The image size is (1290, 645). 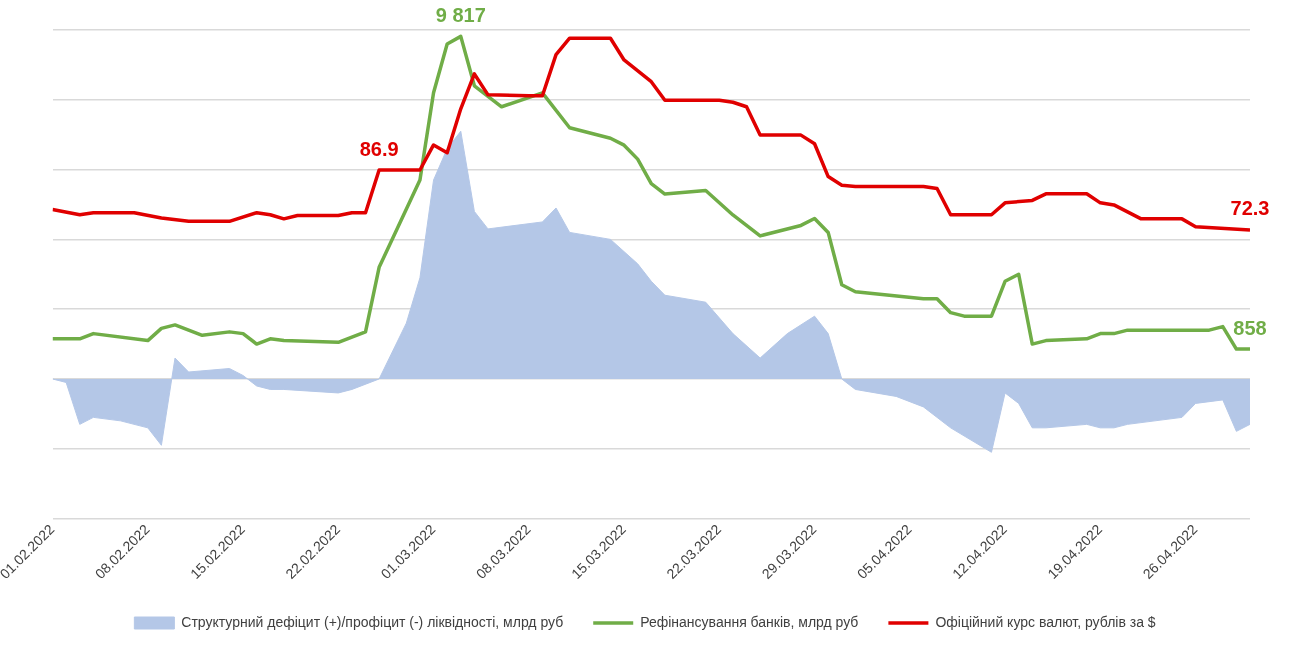 What do you see at coordinates (379, 148) in the screenshot?
I see `data-label: 86.9` at bounding box center [379, 148].